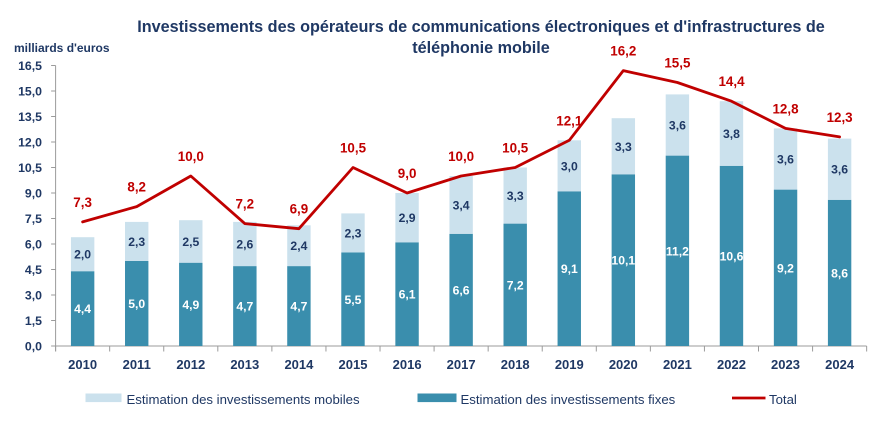 Image resolution: width=877 pixels, height=422 pixels. What do you see at coordinates (731, 364) in the screenshot?
I see `svg-text: 2022` at bounding box center [731, 364].